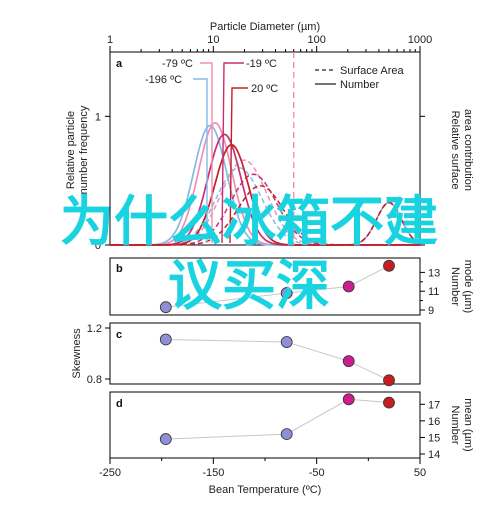 Image resolution: width=498 pixels, height=507 pixels. What do you see at coordinates (372, 71) in the screenshot?
I see `legend-surface-label: Surface Area` at bounding box center [372, 71].